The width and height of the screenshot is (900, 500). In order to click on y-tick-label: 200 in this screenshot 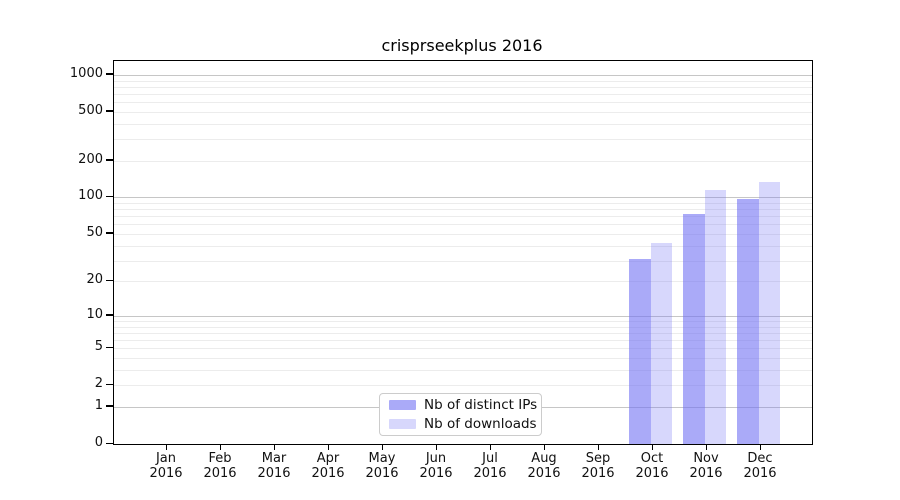, I will do `click(90, 159)`.